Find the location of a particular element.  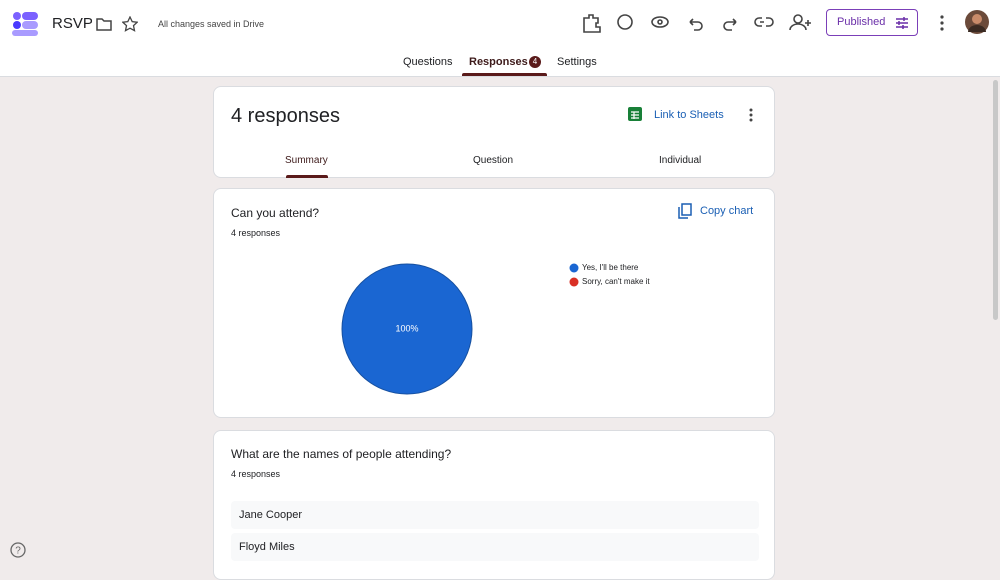

question-title: Can you attend? is located at coordinates (275, 213).